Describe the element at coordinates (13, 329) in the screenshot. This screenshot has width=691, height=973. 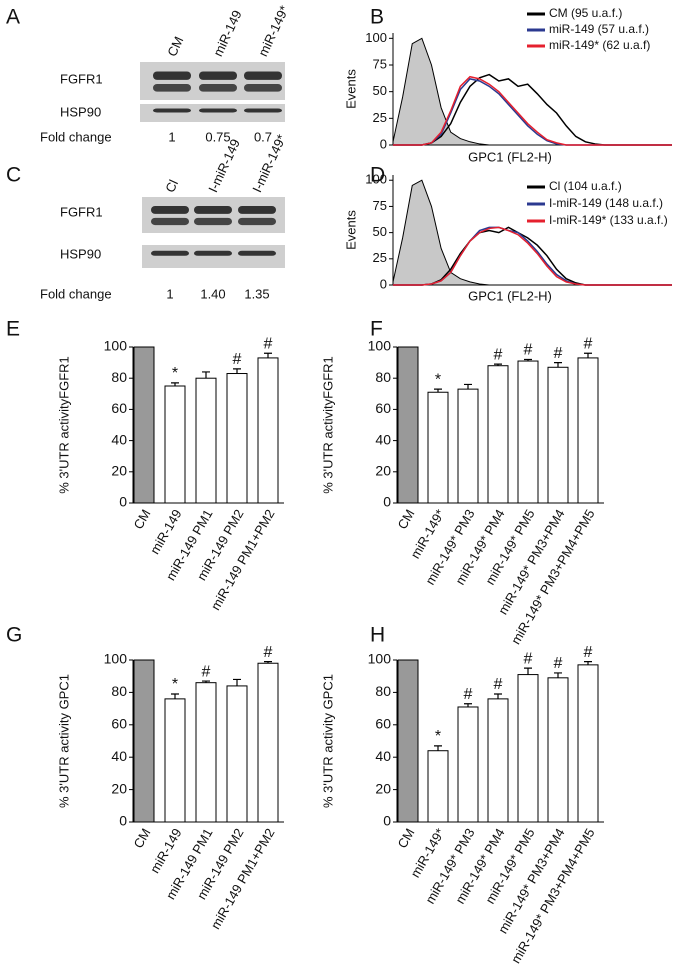
I see `panel-letter: E` at that location.